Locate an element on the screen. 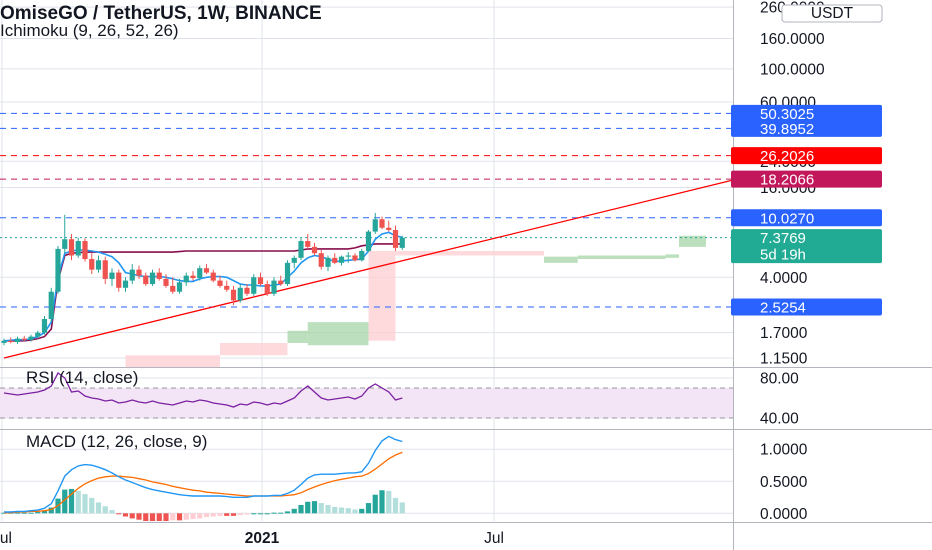 Image resolution: width=932 pixels, height=550 pixels. price-level-badge-label: 2.5254 is located at coordinates (783, 308).